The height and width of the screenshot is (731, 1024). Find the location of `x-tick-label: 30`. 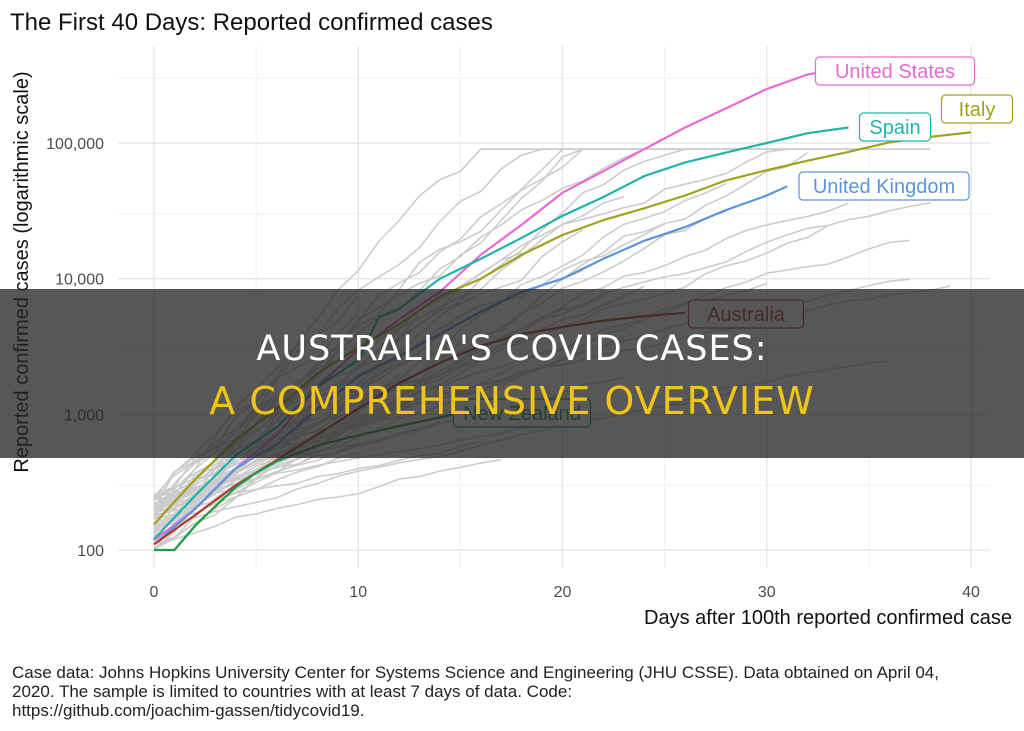

x-tick-label: 30 is located at coordinates (767, 592).